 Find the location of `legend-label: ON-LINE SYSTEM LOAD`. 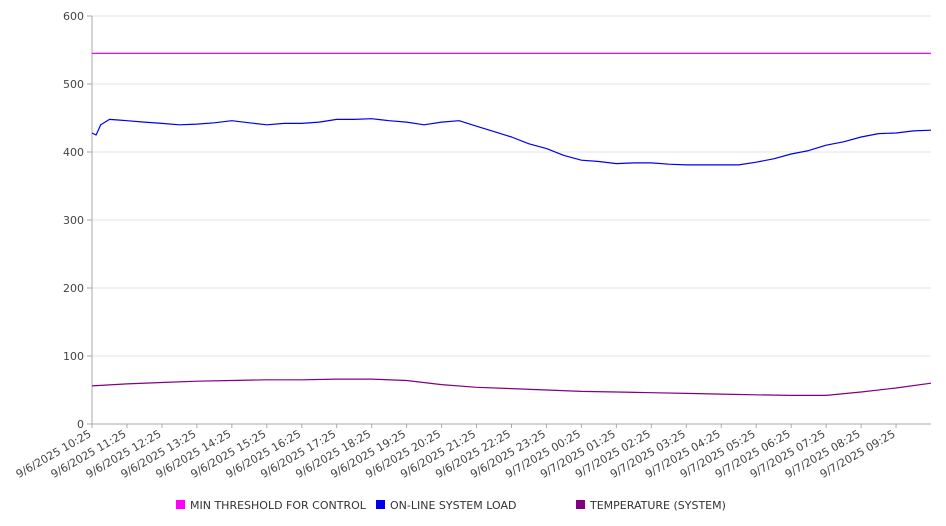

legend-label: ON-LINE SYSTEM LOAD is located at coordinates (453, 505).